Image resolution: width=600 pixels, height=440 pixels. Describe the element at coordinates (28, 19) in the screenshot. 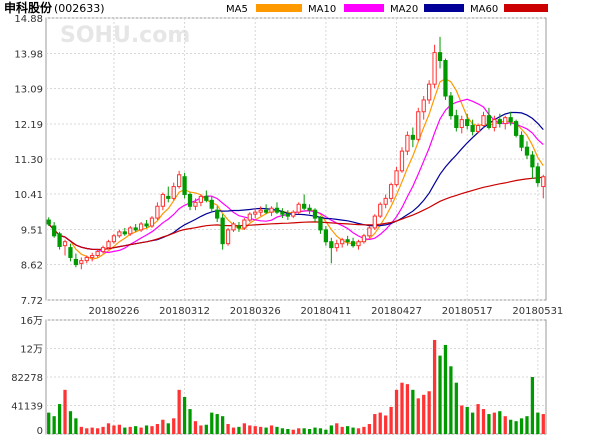

I see `price-tick-label: 14.88` at that location.